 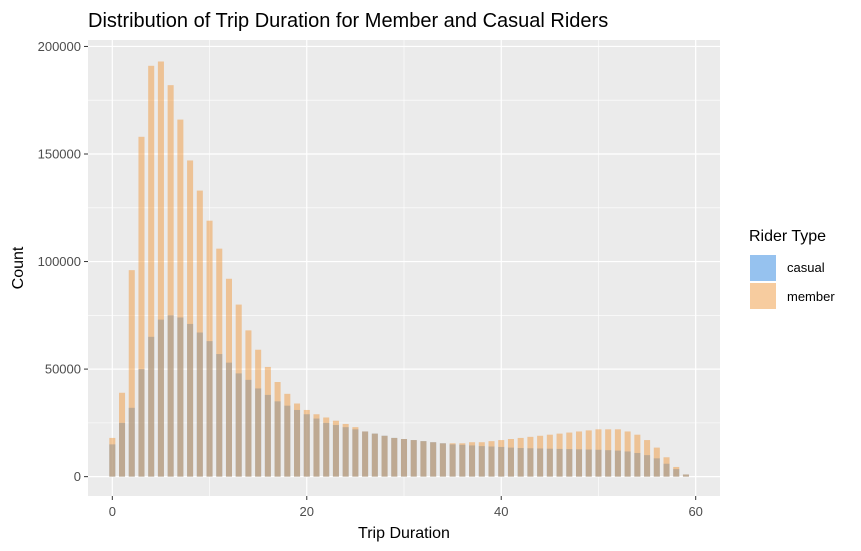 I want to click on legend-label-casual: casual, so click(x=806, y=267).